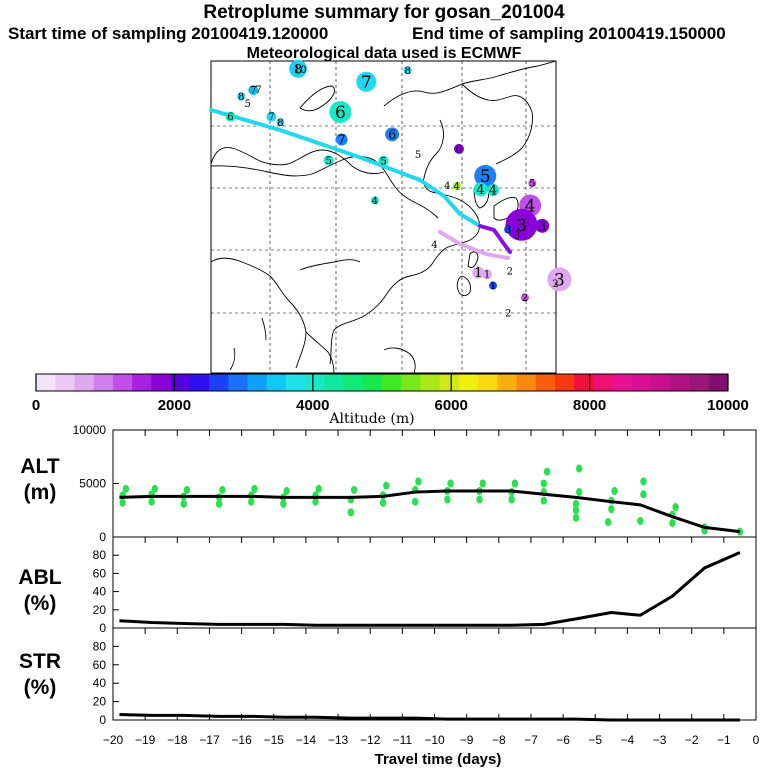 The width and height of the screenshot is (768, 768). I want to click on x-tick-label: −9, so click(467, 740).